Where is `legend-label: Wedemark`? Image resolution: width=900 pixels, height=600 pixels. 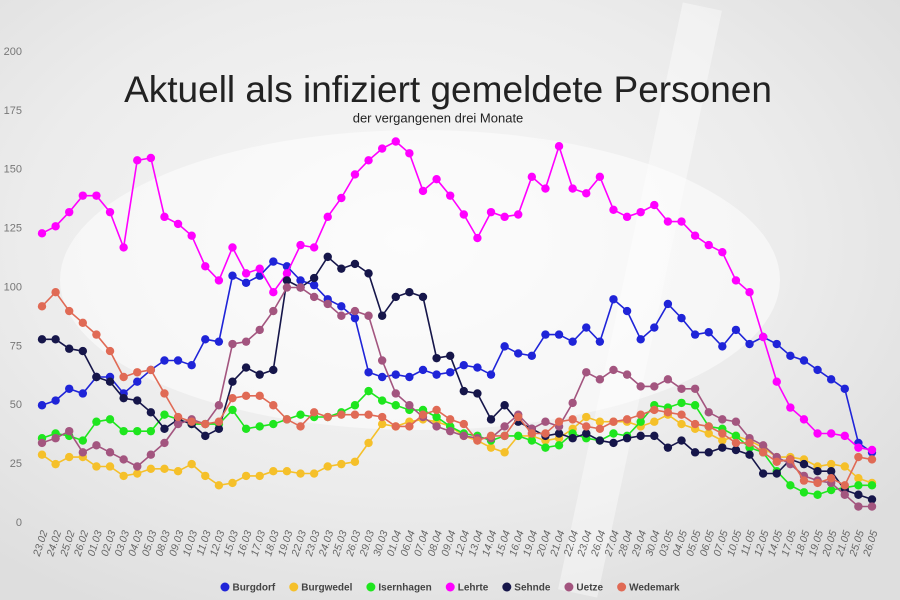
legend-label: Wedemark is located at coordinates (654, 588).